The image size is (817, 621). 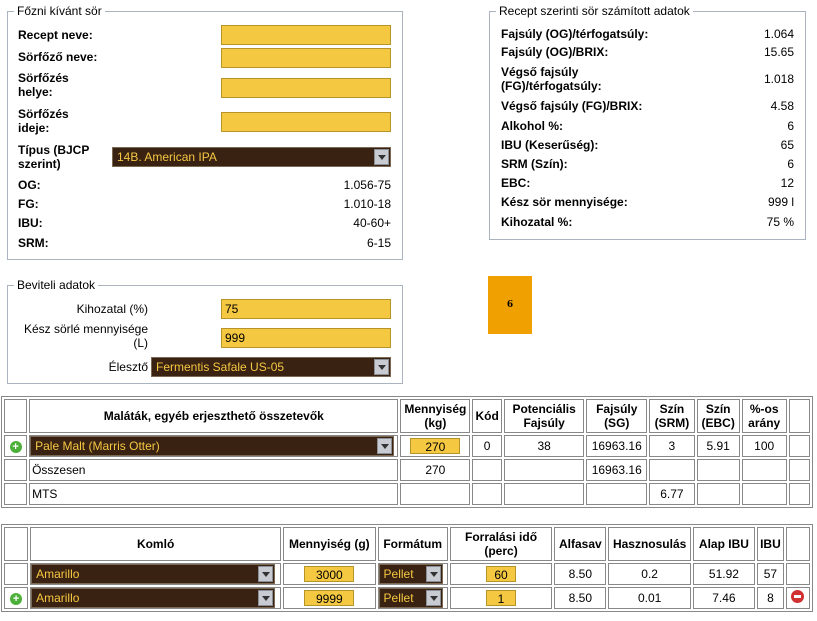 What do you see at coordinates (649, 544) in the screenshot?
I see `hop-header-util: Hasznosulás` at bounding box center [649, 544].